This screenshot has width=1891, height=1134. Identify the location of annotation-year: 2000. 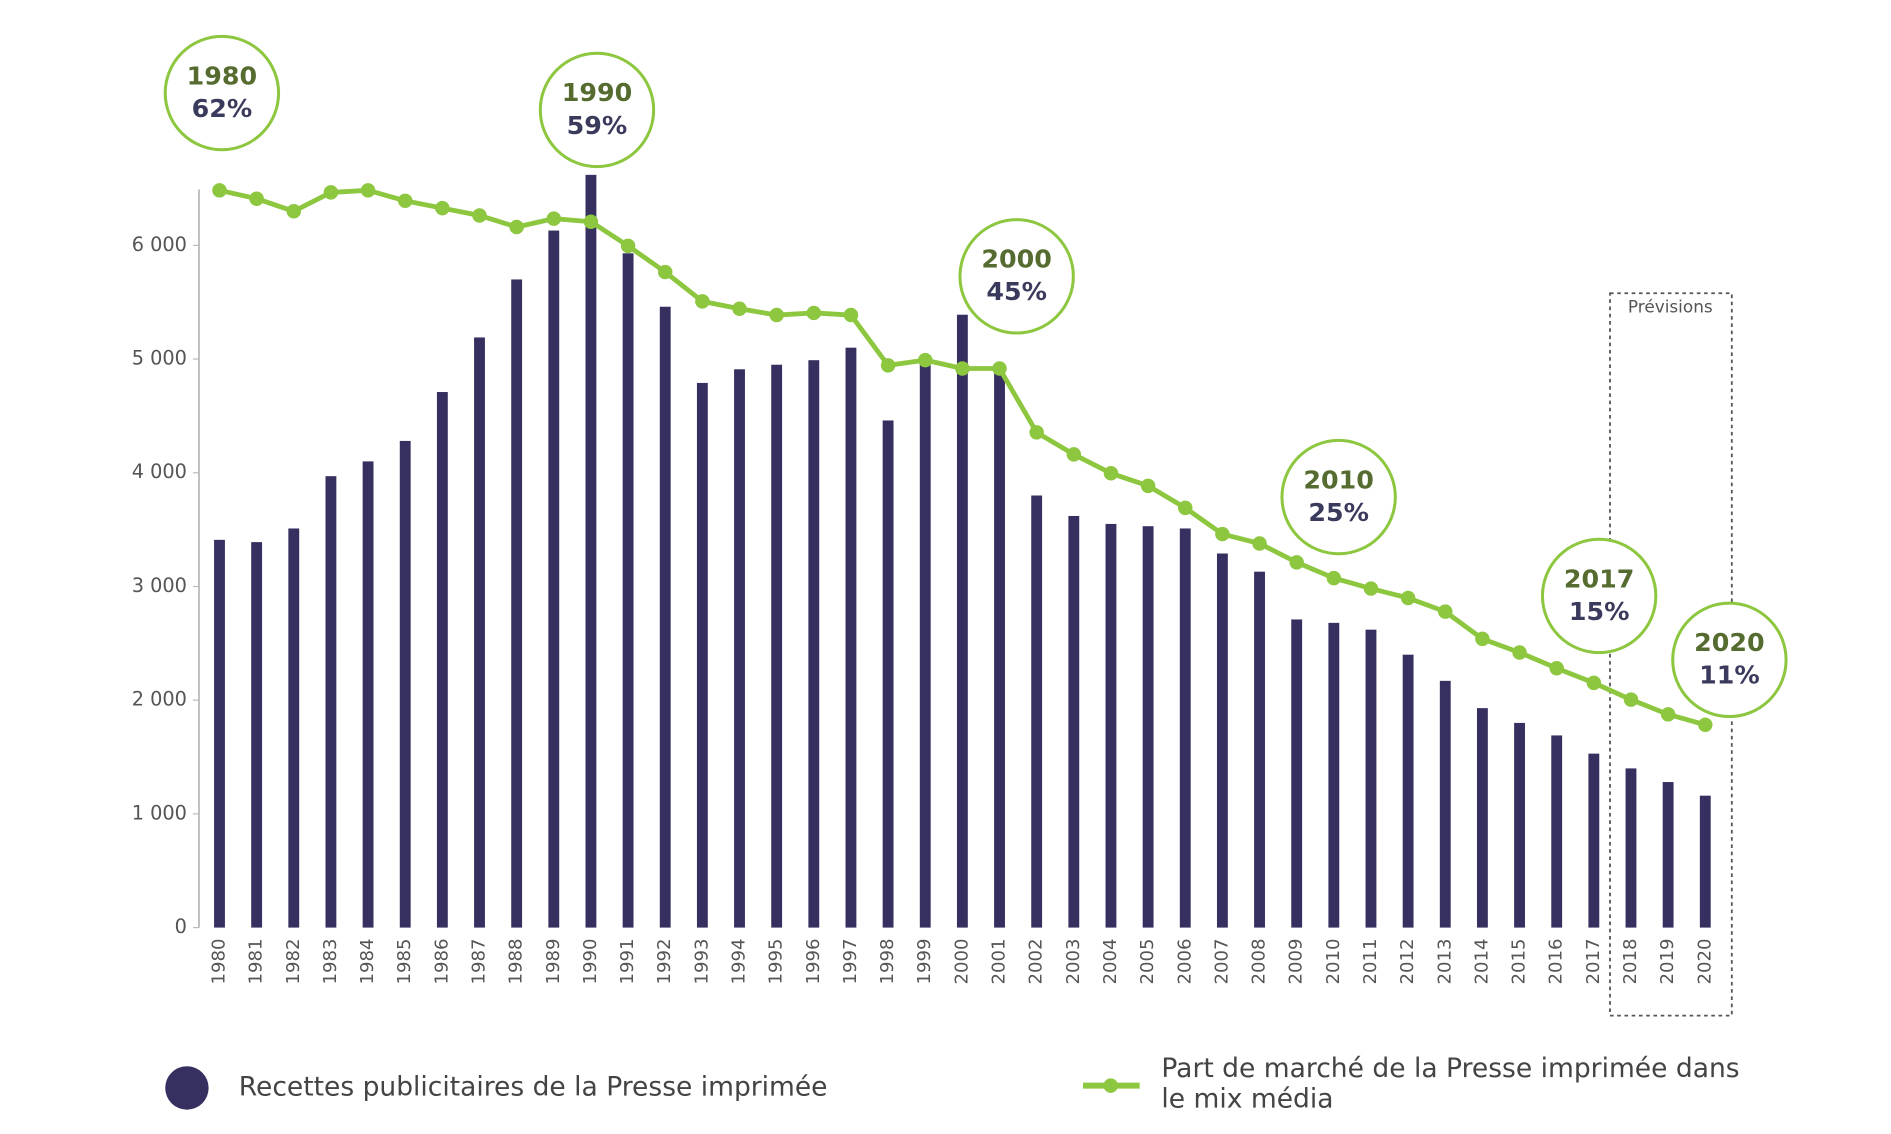
(1016, 259).